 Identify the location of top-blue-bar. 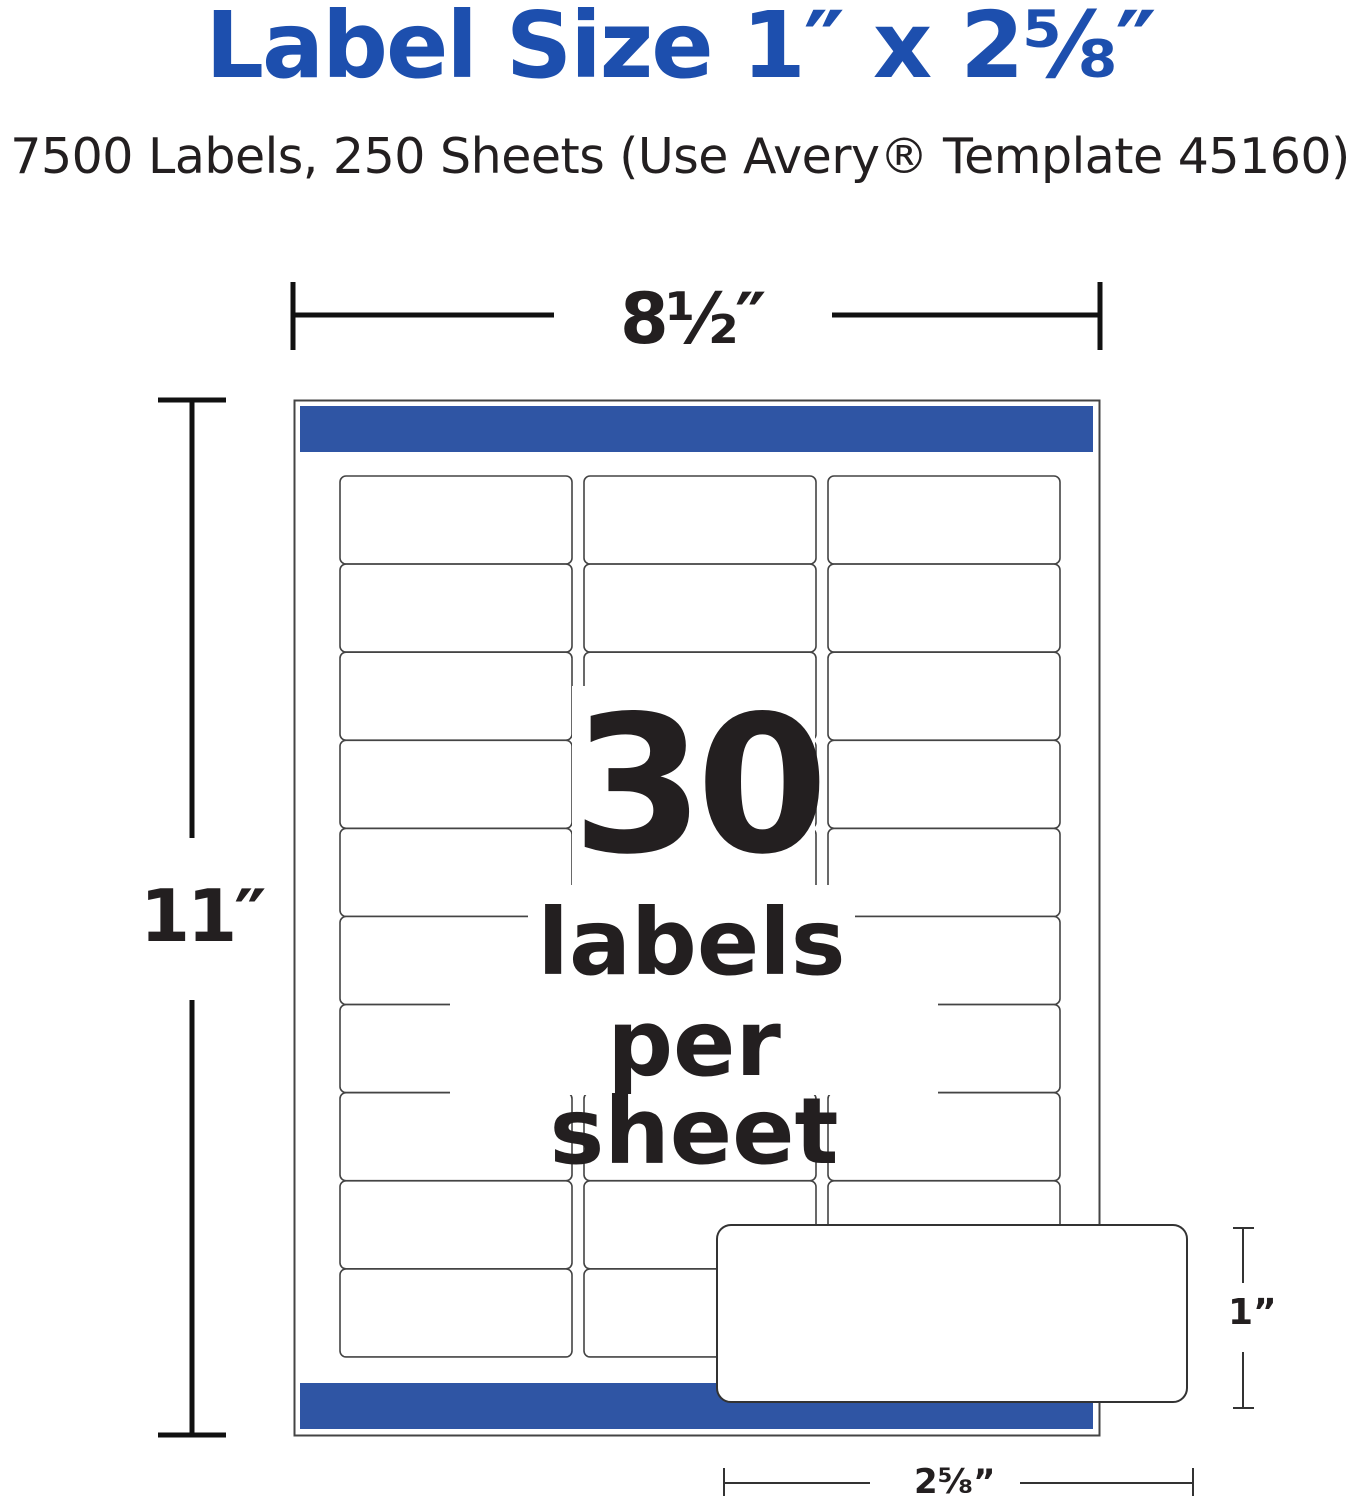
(696, 429).